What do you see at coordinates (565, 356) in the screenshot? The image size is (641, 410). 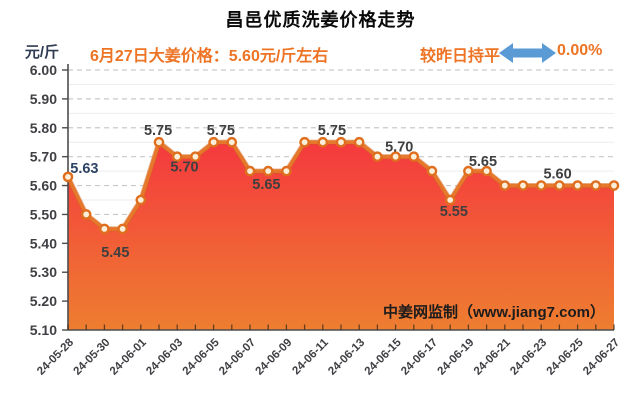 I see `x-tick-label: 24-06-25` at bounding box center [565, 356].